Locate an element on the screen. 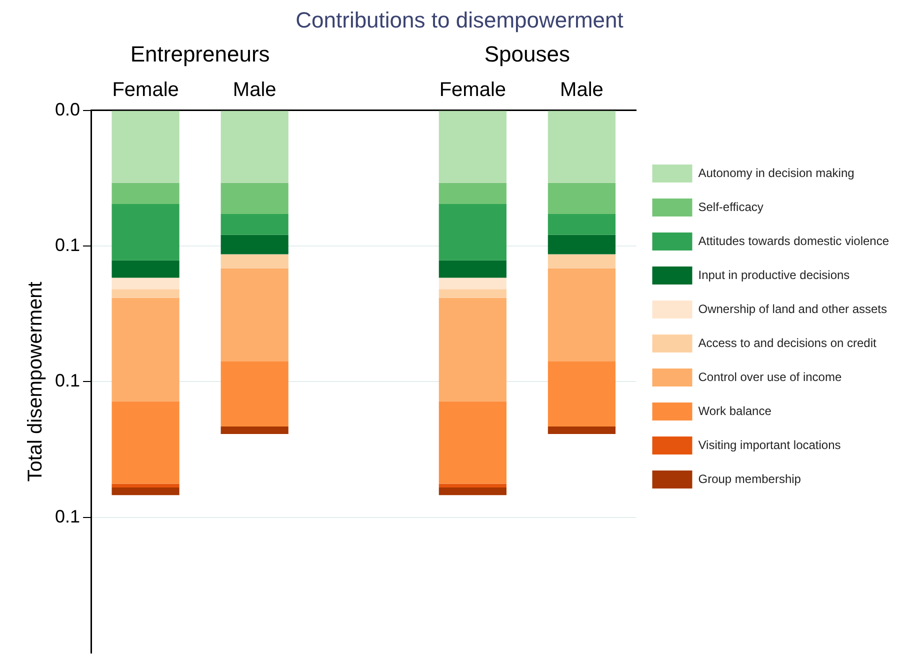  legend-label: Ownership of land and other assets is located at coordinates (793, 309).